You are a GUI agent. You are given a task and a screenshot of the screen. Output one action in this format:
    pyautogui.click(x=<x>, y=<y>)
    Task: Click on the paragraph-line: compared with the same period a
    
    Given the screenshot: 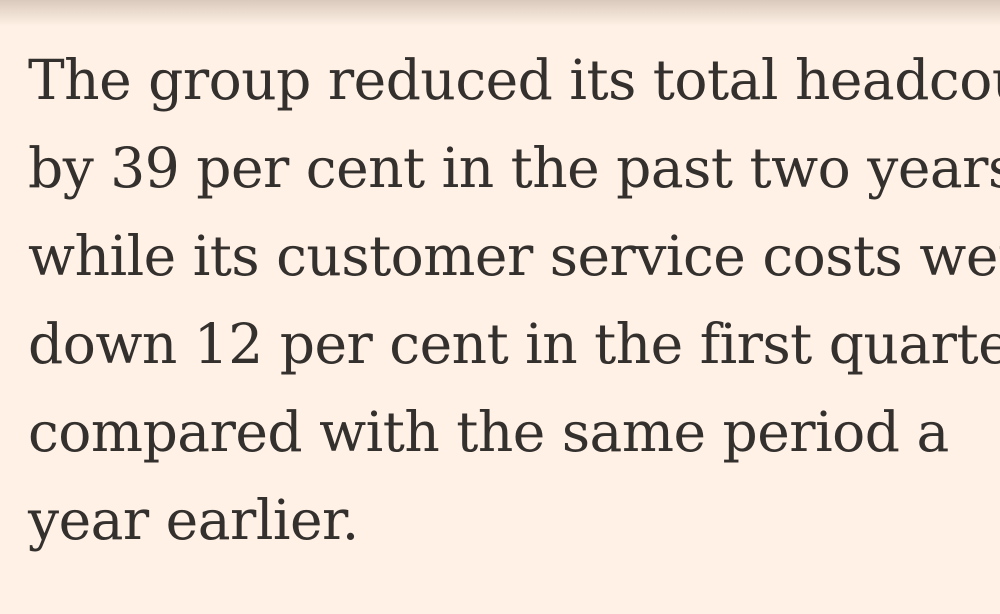 What is the action you would take?
    pyautogui.click(x=488, y=432)
    